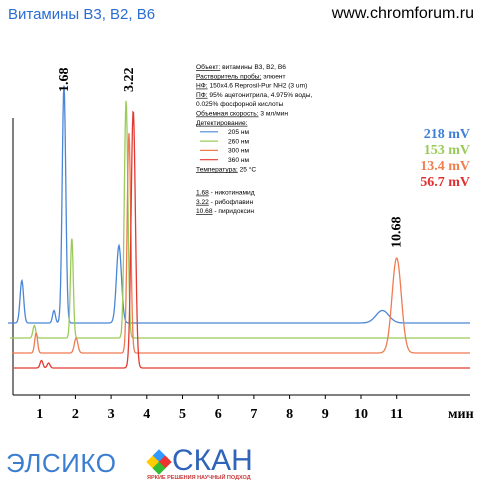 The width and height of the screenshot is (486, 488). I want to click on peak-label: 10.68, so click(397, 233).